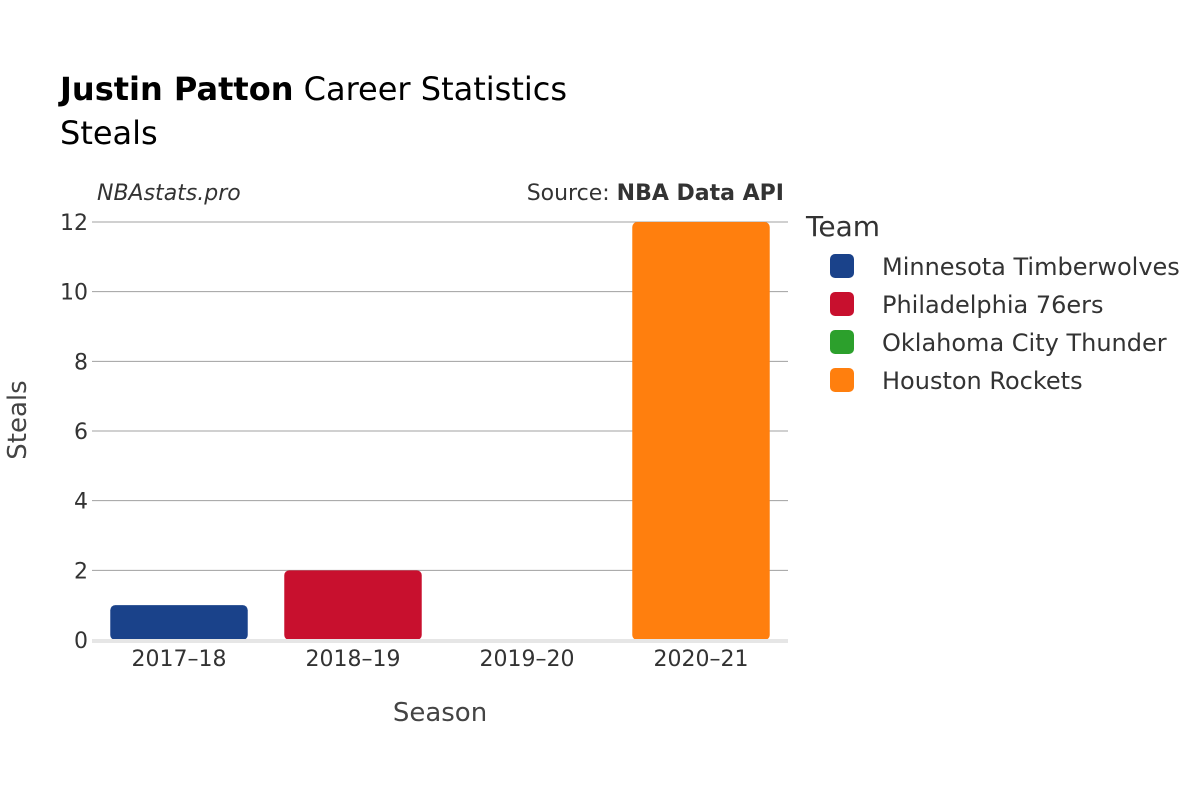 This screenshot has height=800, width=1200. I want to click on legend-title: Team, so click(842, 226).